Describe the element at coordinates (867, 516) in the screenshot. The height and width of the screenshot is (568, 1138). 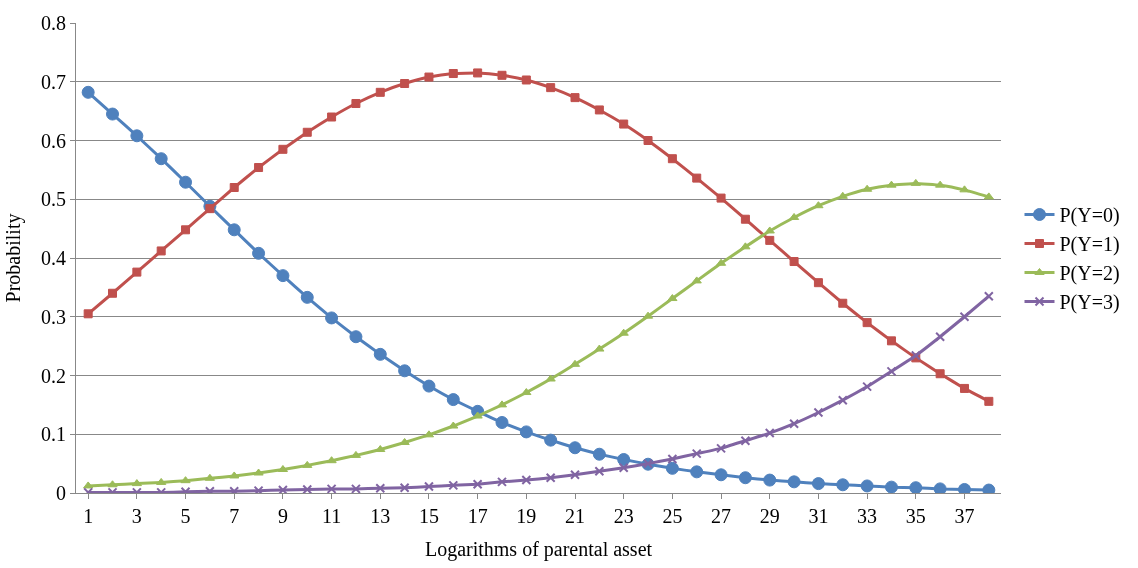
I see `x-tick-label: 33` at that location.